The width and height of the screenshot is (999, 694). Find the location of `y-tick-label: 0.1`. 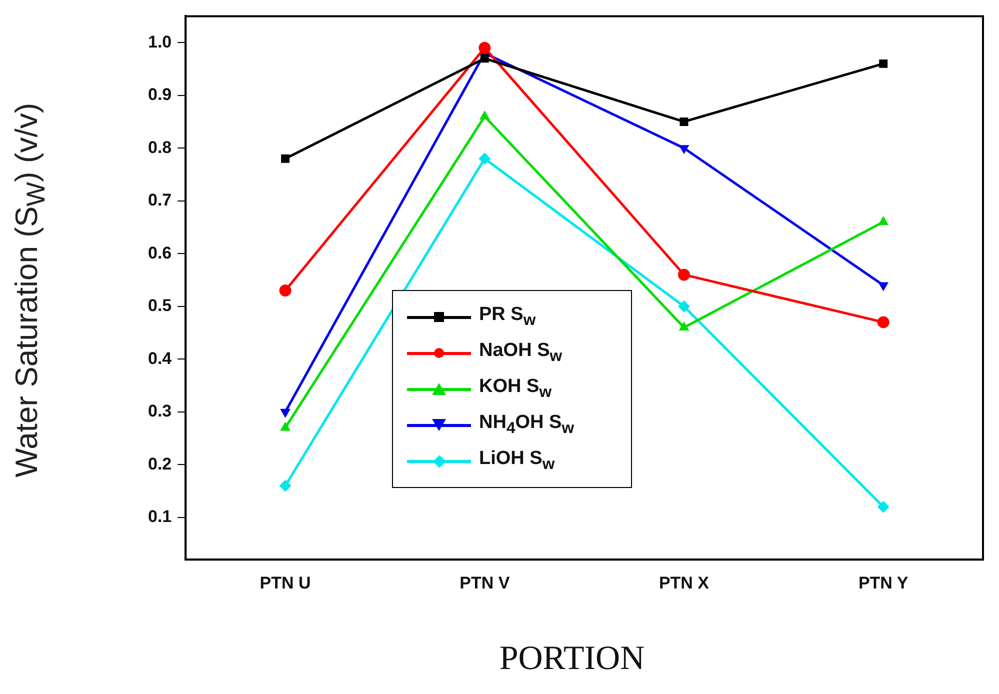

y-tick-label: 0.1 is located at coordinates (160, 516).